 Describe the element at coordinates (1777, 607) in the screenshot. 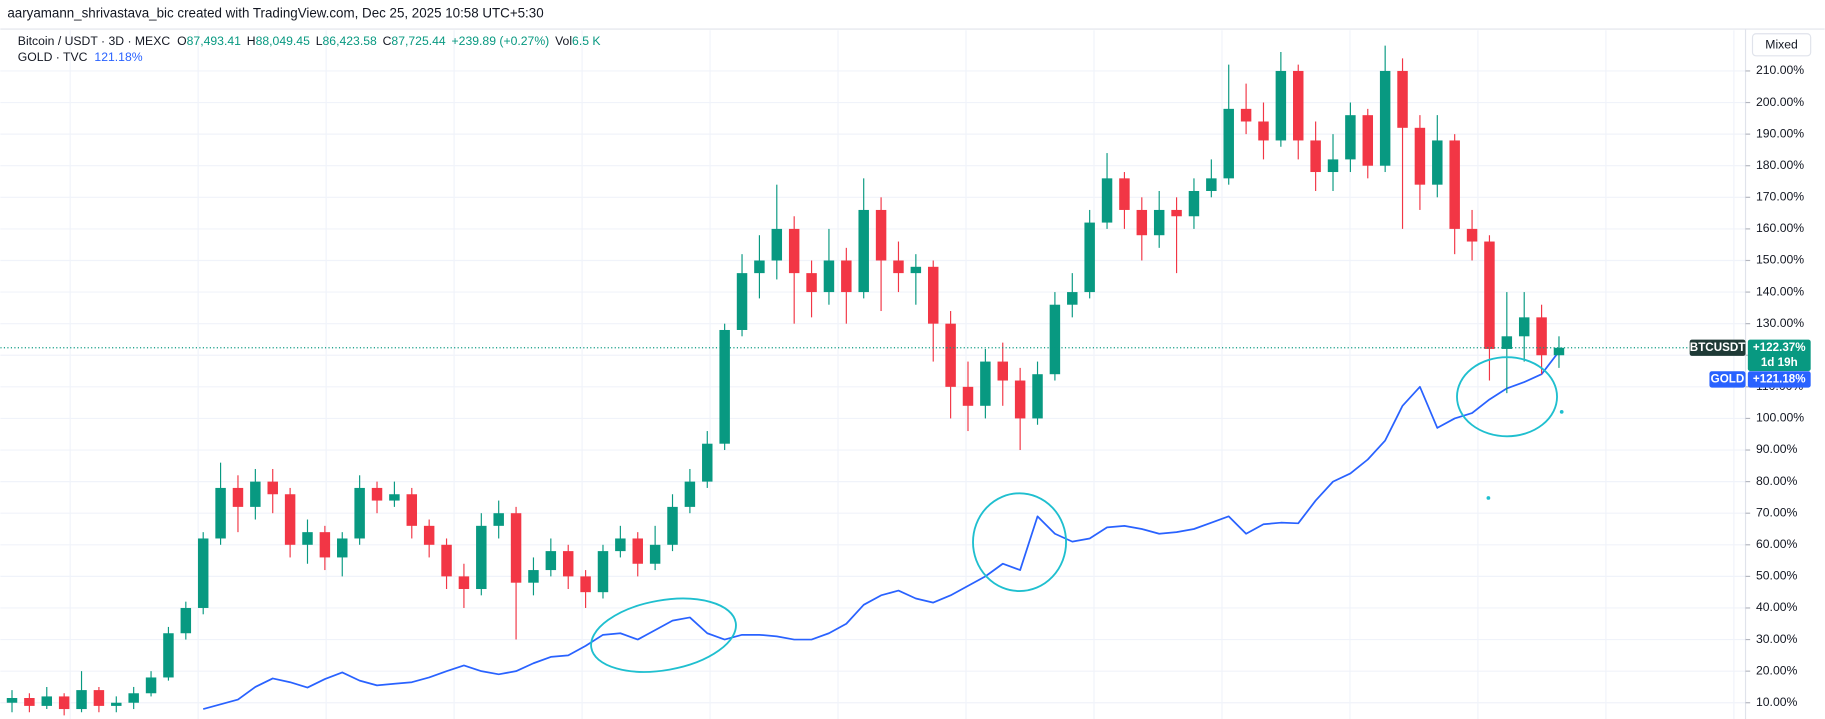

I see `y-tick-label: 40.00%` at that location.